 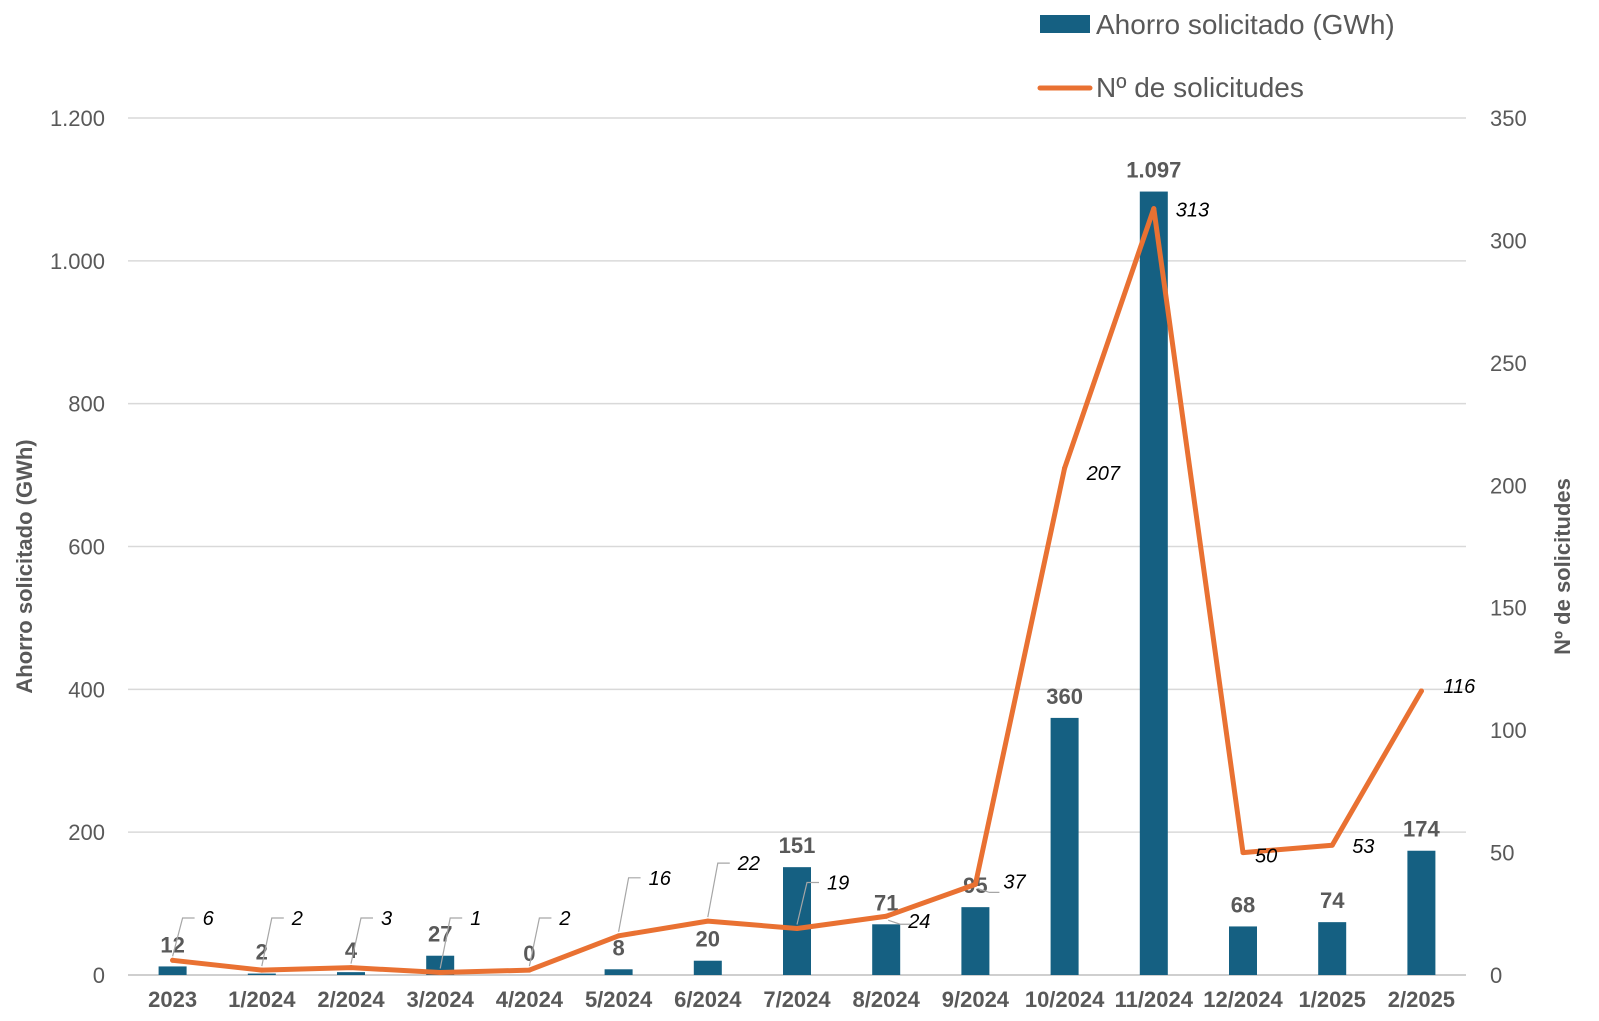 I want to click on line-data-label: 50, so click(x=1266, y=857).